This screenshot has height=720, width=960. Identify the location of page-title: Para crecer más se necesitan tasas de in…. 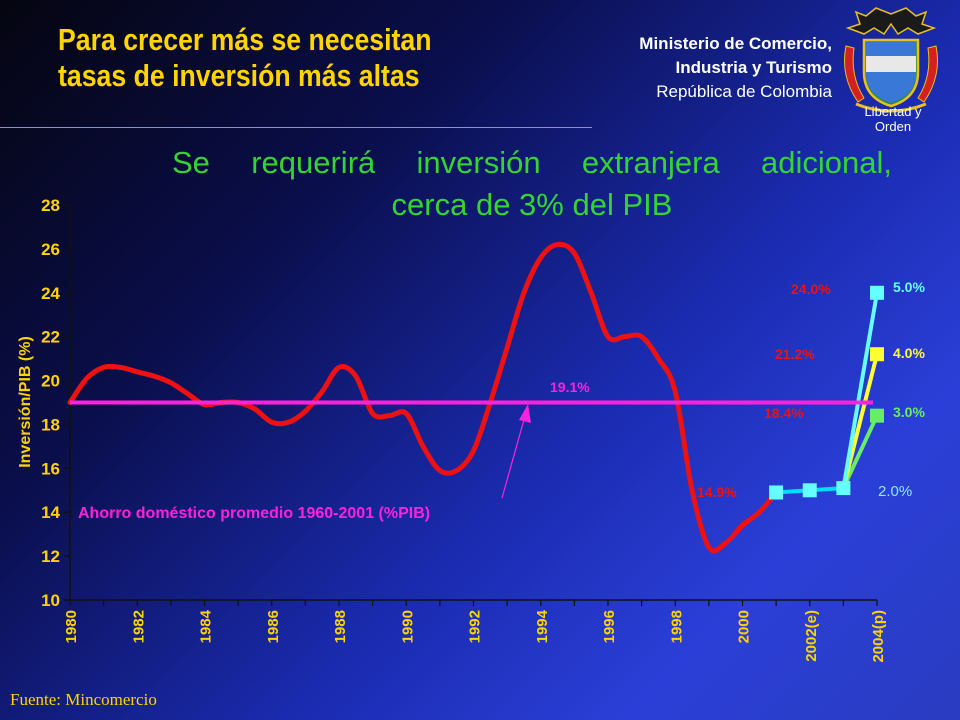
(281, 58).